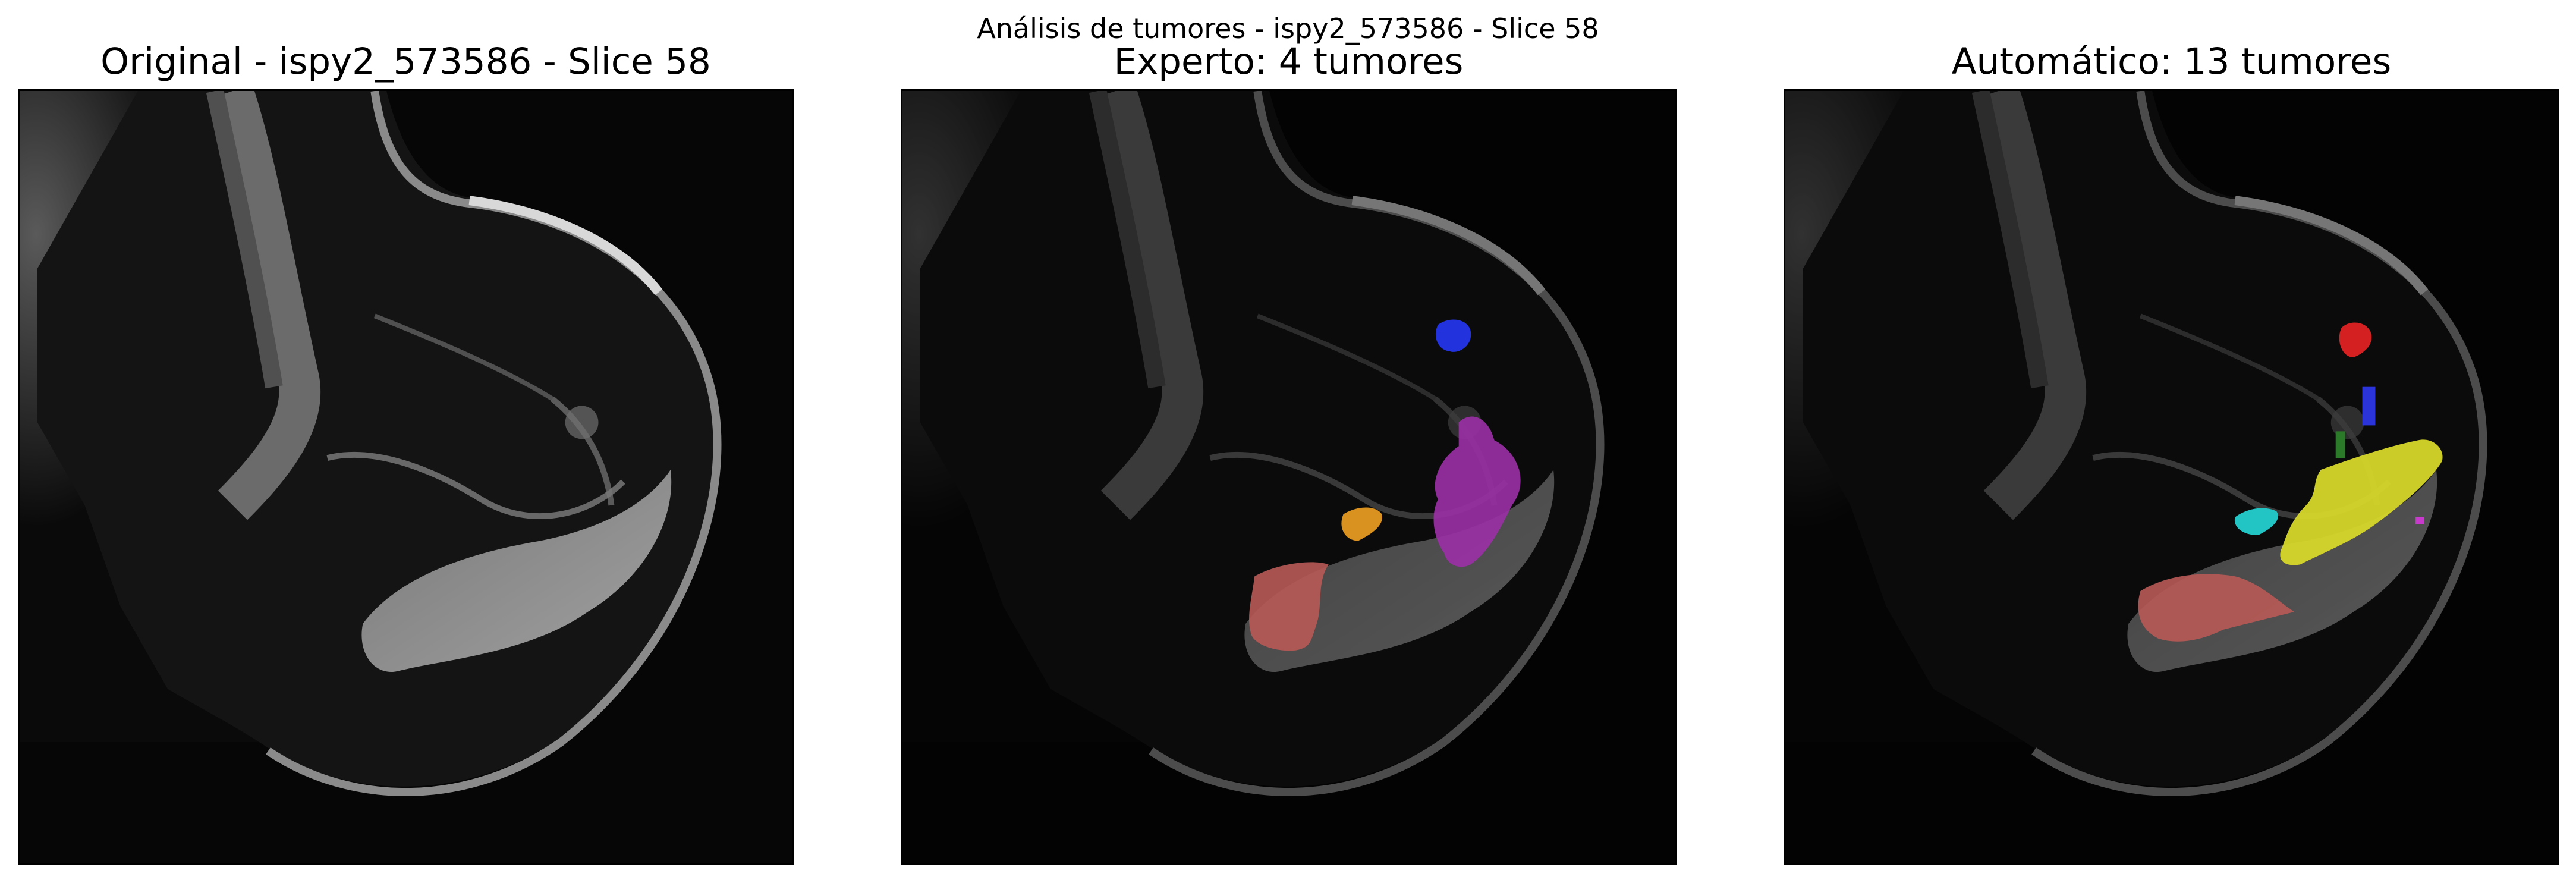 This screenshot has height=883, width=2576. What do you see at coordinates (2171, 61) in the screenshot?
I see `panel-title-automatic: Automático: 13 tumores` at bounding box center [2171, 61].